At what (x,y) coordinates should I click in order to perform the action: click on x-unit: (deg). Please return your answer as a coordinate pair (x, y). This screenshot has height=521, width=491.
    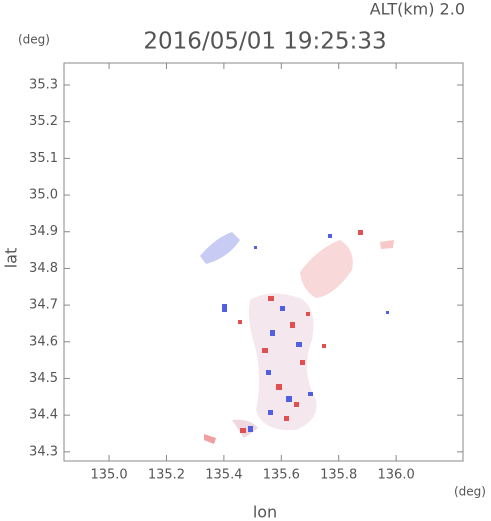
    Looking at the image, I should click on (470, 492).